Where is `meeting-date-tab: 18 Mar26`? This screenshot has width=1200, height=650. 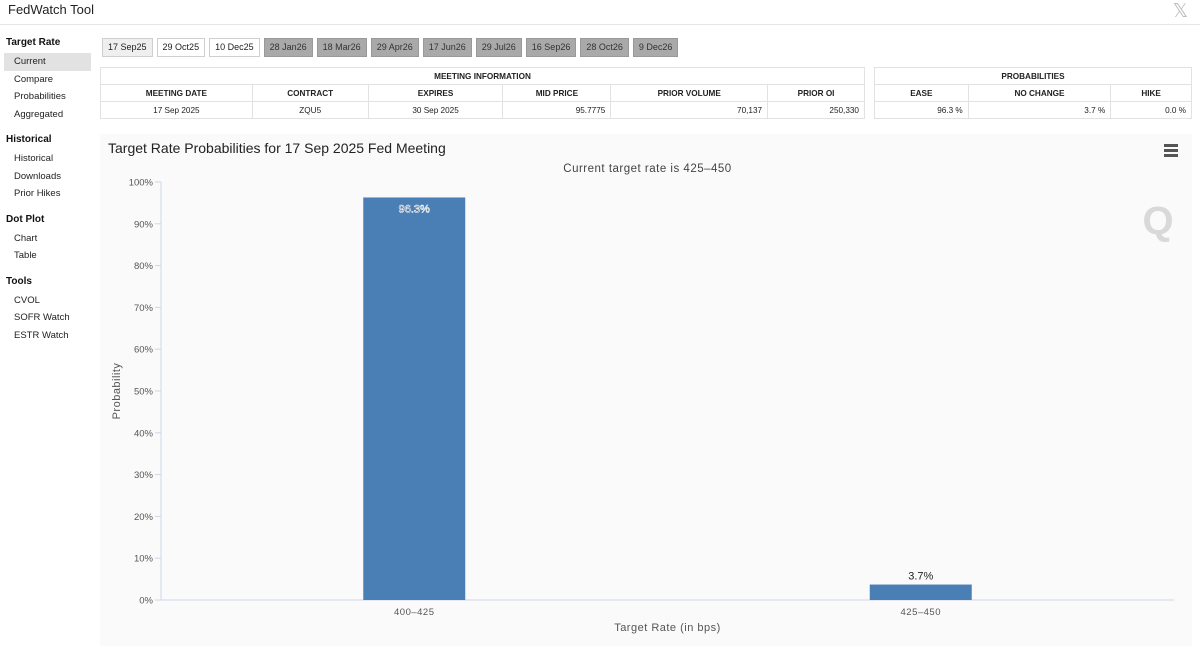 meeting-date-tab: 18 Mar26 is located at coordinates (341, 47).